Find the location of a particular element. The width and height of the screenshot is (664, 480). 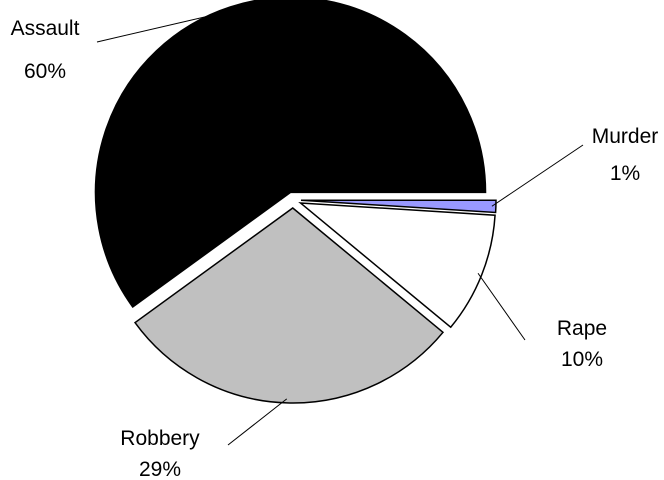

leader-line-murder is located at coordinates (537, 175).